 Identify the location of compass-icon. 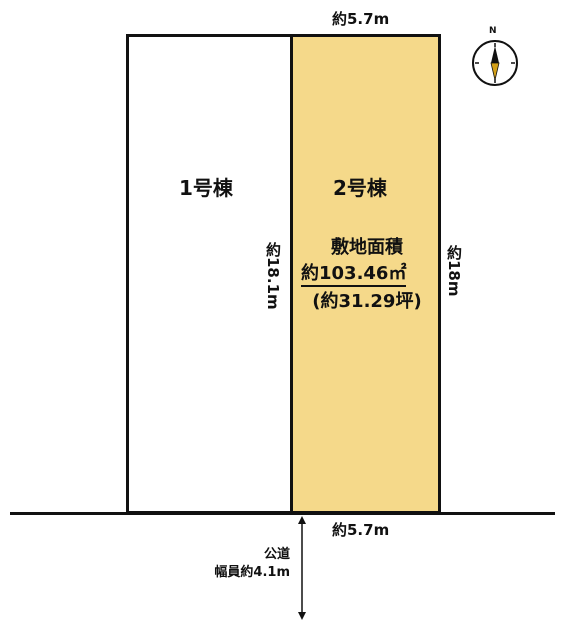
(495, 63).